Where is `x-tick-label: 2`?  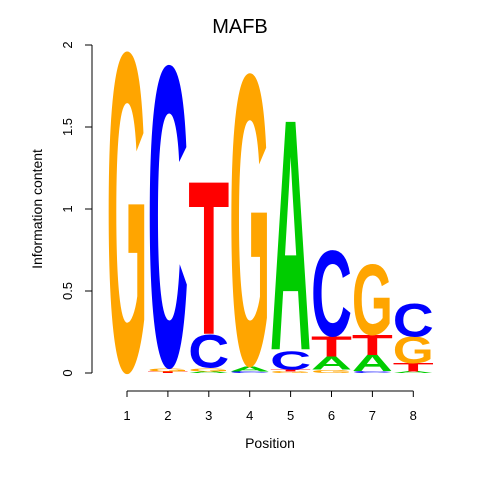
x-tick-label: 2 is located at coordinates (167, 415).